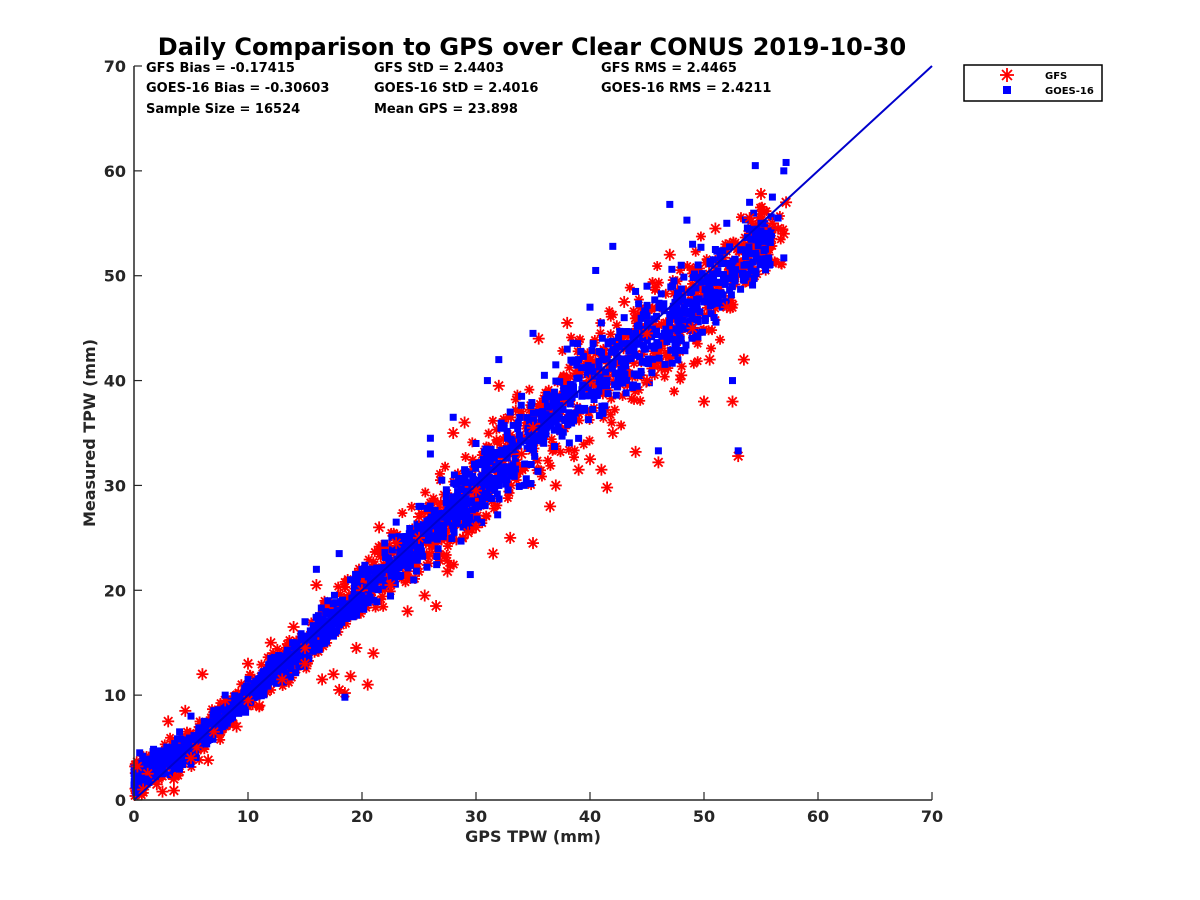 The image size is (1200, 900). Describe the element at coordinates (237, 88) in the screenshot. I see `stat-goes-bias: GOES-16 Bias = -0.30603` at that location.